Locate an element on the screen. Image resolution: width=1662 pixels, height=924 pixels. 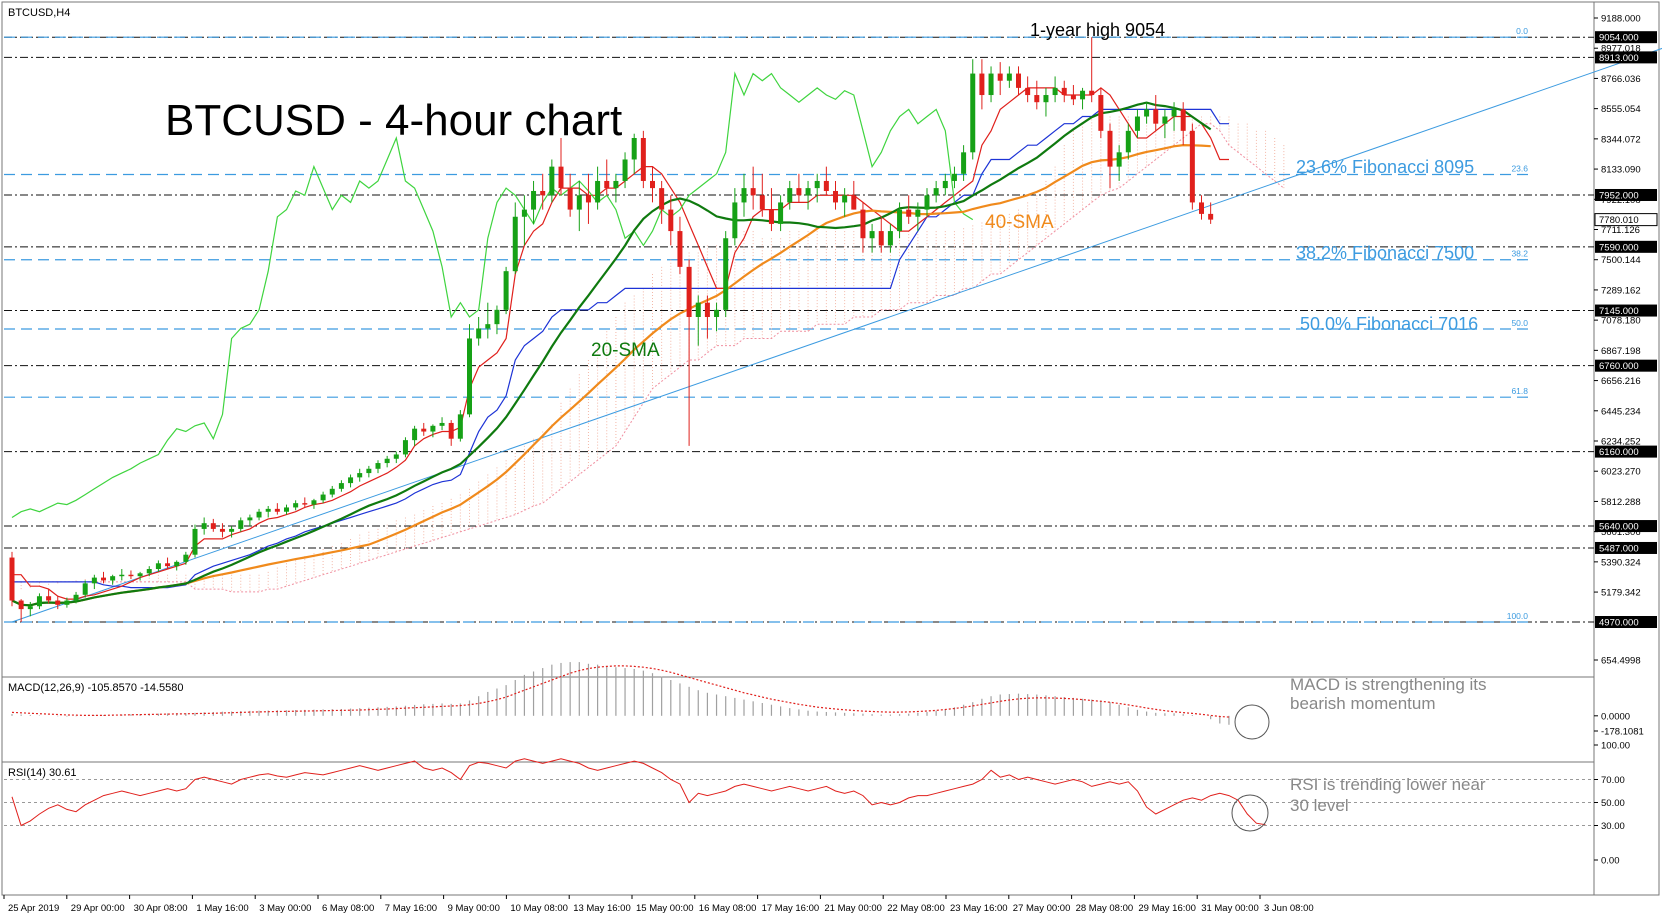
fibonacci-ratio-label: 100.0 is located at coordinates (1518, 616).